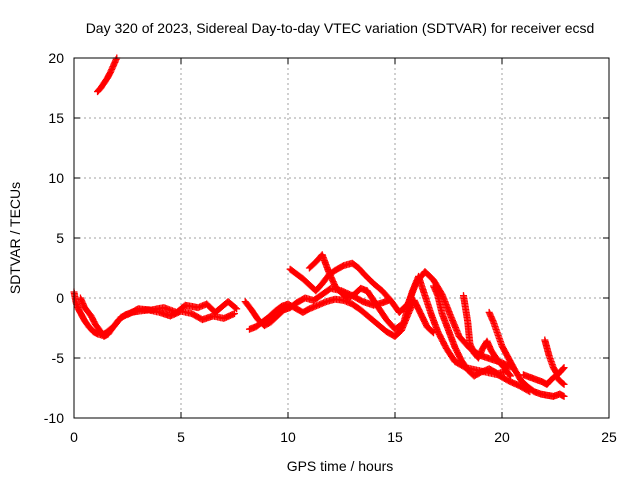  I want to click on series-trace-h, so click(487, 336).